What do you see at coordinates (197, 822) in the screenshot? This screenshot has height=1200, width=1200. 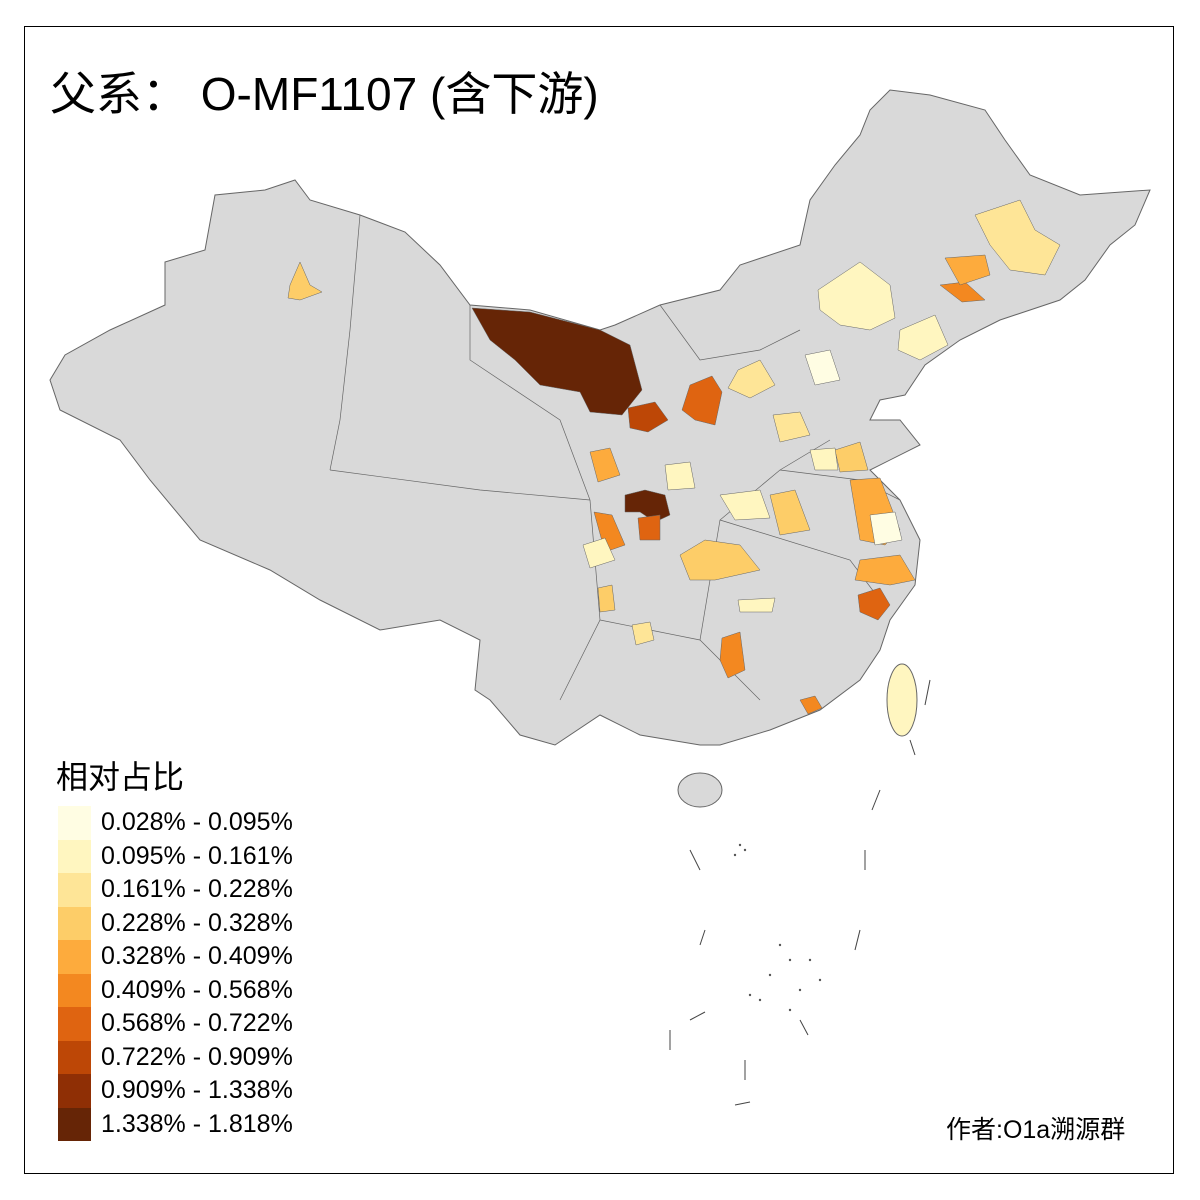 I see `legend-label: 0.028% - 0.095%` at bounding box center [197, 822].